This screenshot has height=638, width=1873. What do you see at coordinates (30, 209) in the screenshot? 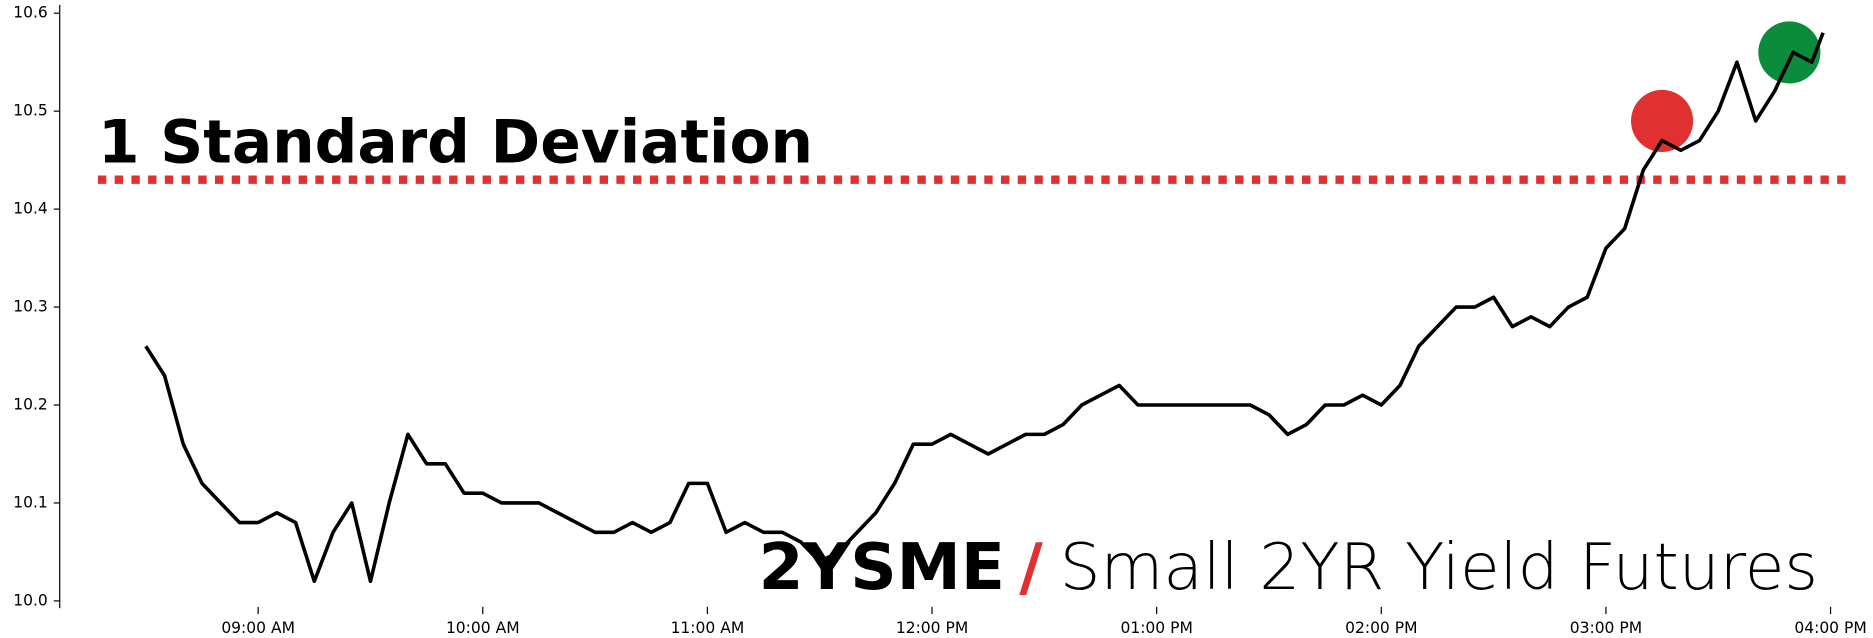
I see `y-tick-label: 10.4` at bounding box center [30, 209].